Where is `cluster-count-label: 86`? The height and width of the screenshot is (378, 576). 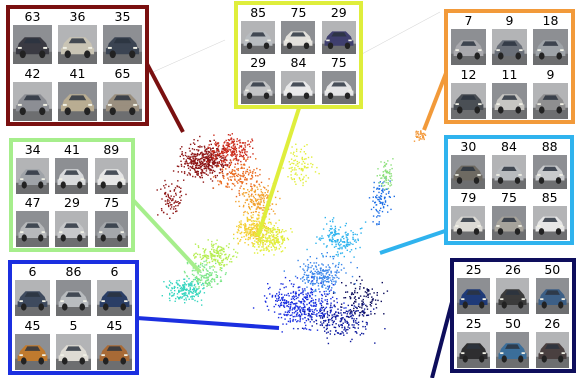
cluster-count-label: 86 is located at coordinates (73, 271).